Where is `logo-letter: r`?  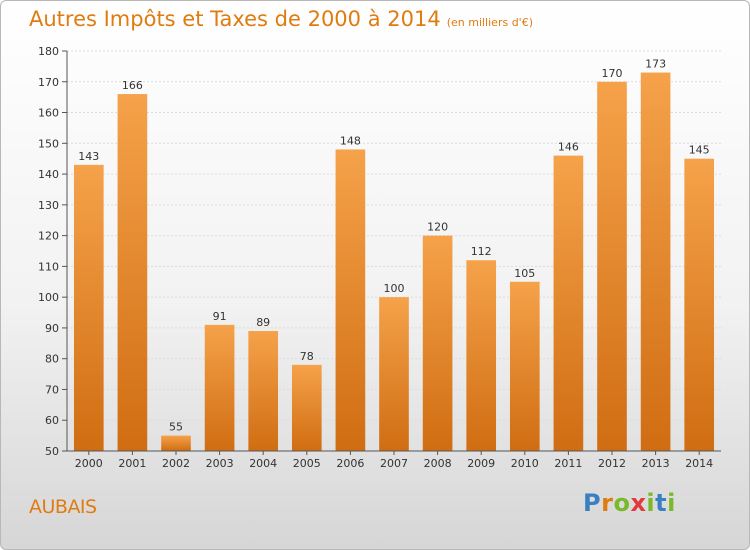
logo-letter: r is located at coordinates (607, 503).